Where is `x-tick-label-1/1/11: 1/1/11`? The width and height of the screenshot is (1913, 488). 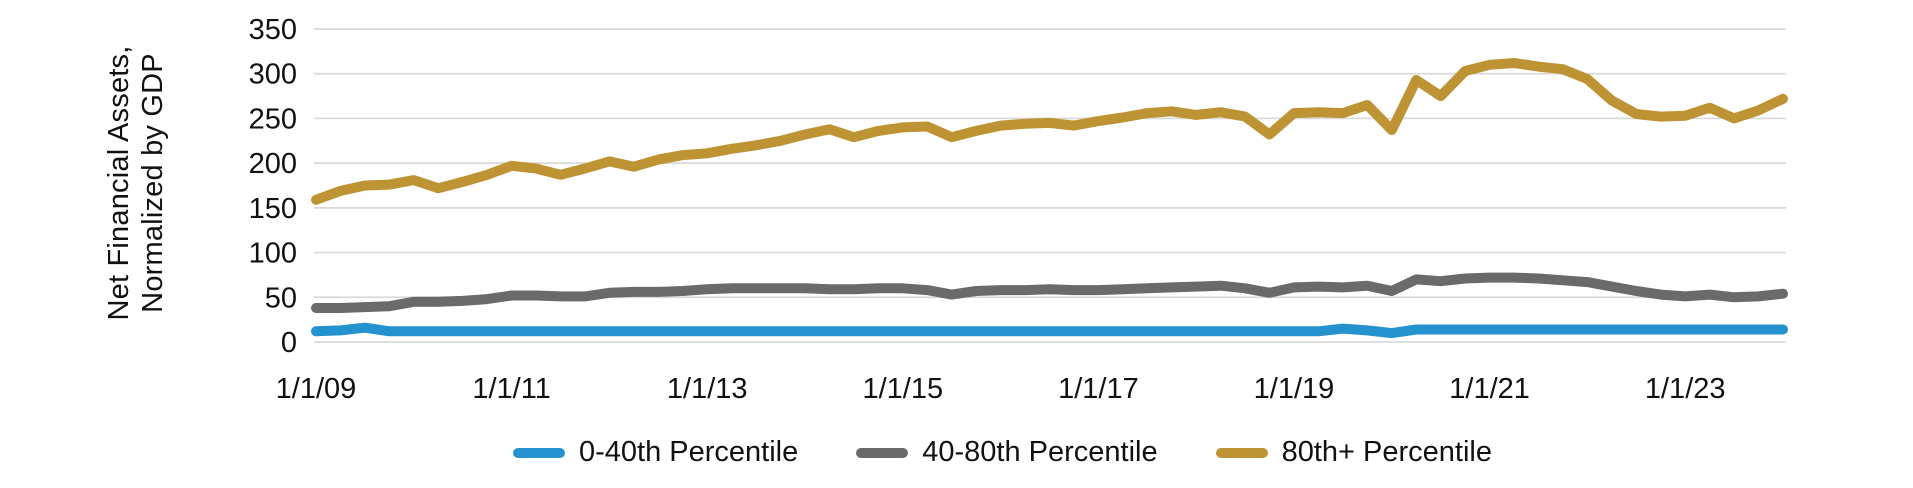 x-tick-label-1/1/11: 1/1/11 is located at coordinates (511, 389).